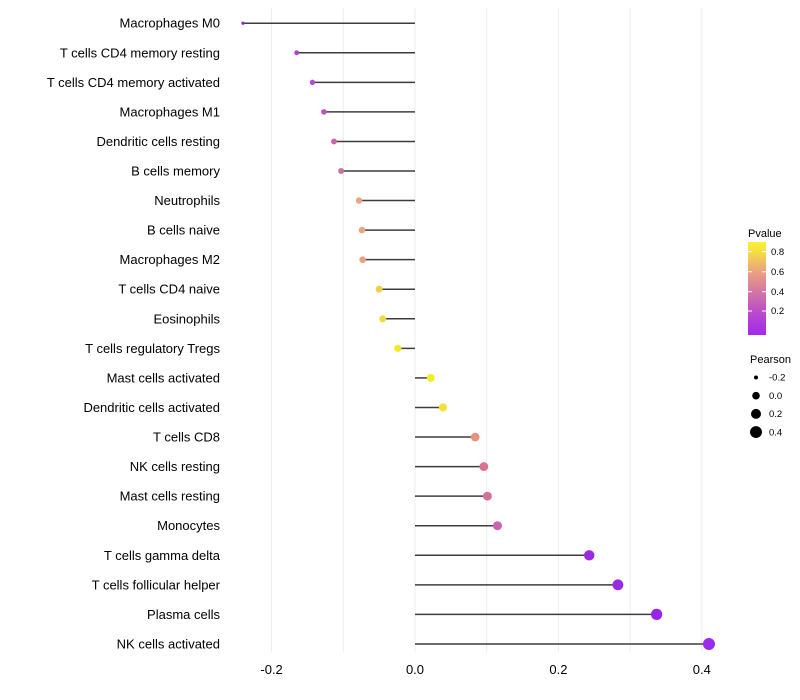 This screenshot has width=800, height=700. Describe the element at coordinates (170, 23) in the screenshot. I see `y-axis-label: Macrophages M0` at that location.